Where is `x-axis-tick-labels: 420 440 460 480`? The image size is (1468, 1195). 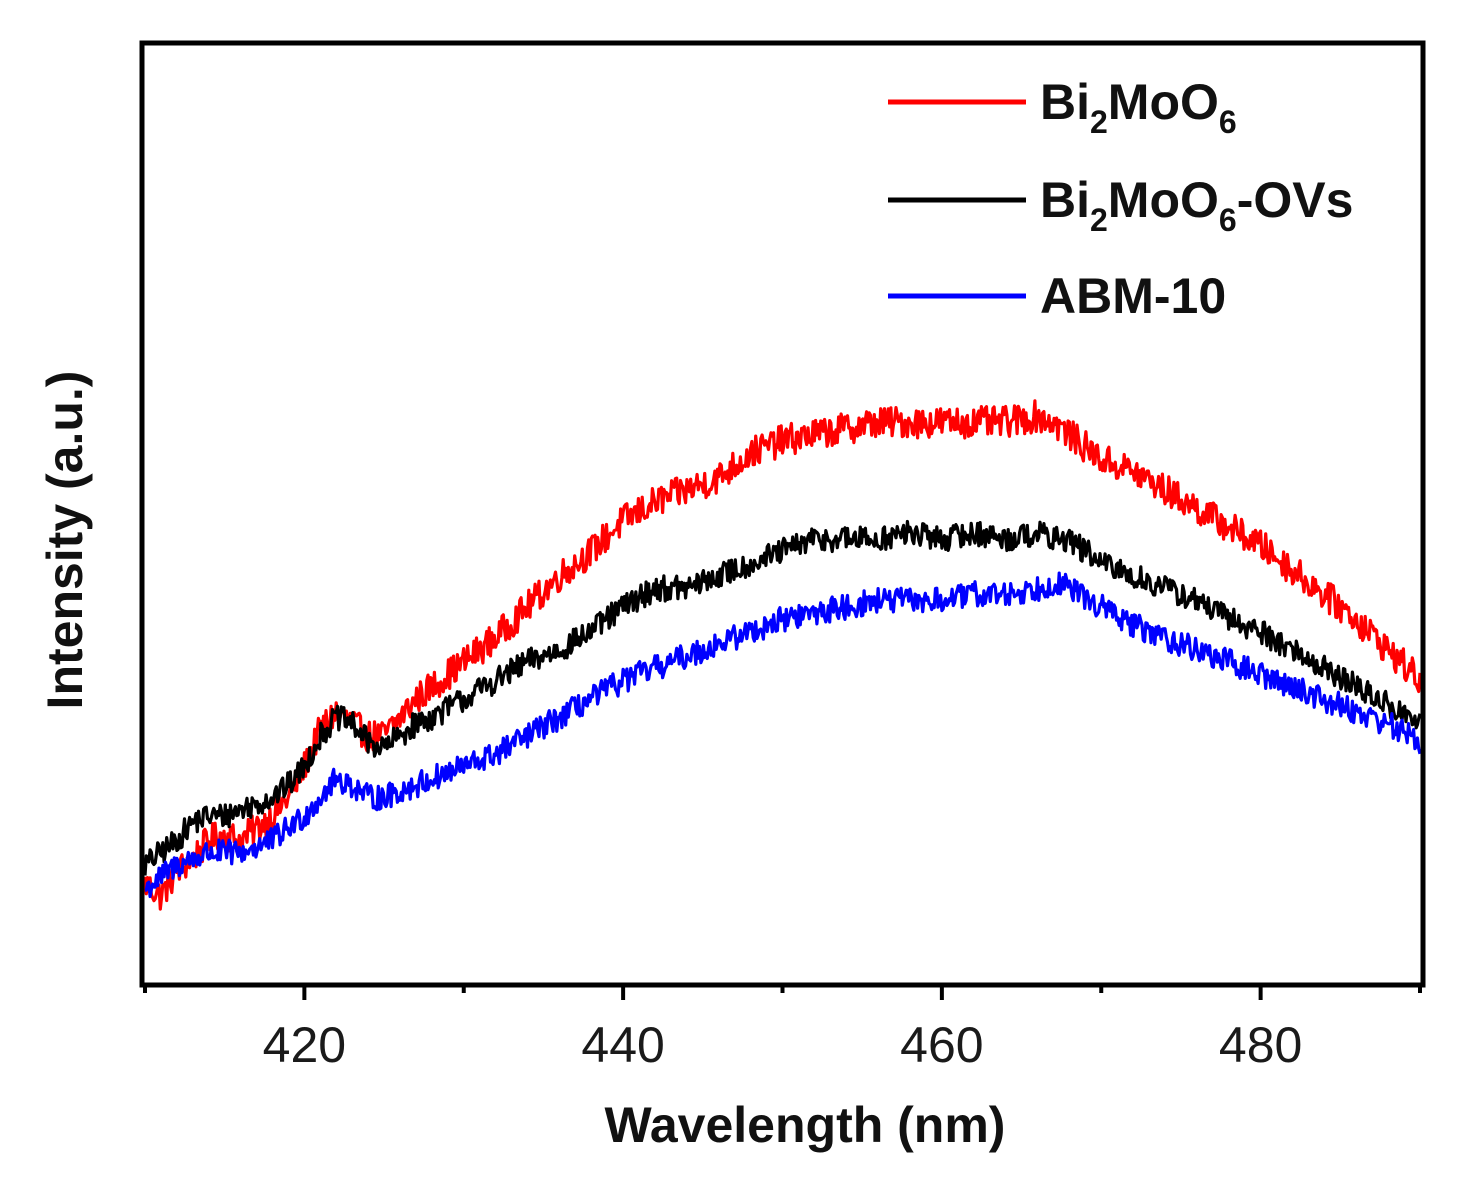 x-axis-tick-labels: 420 440 460 480 is located at coordinates (783, 1045).